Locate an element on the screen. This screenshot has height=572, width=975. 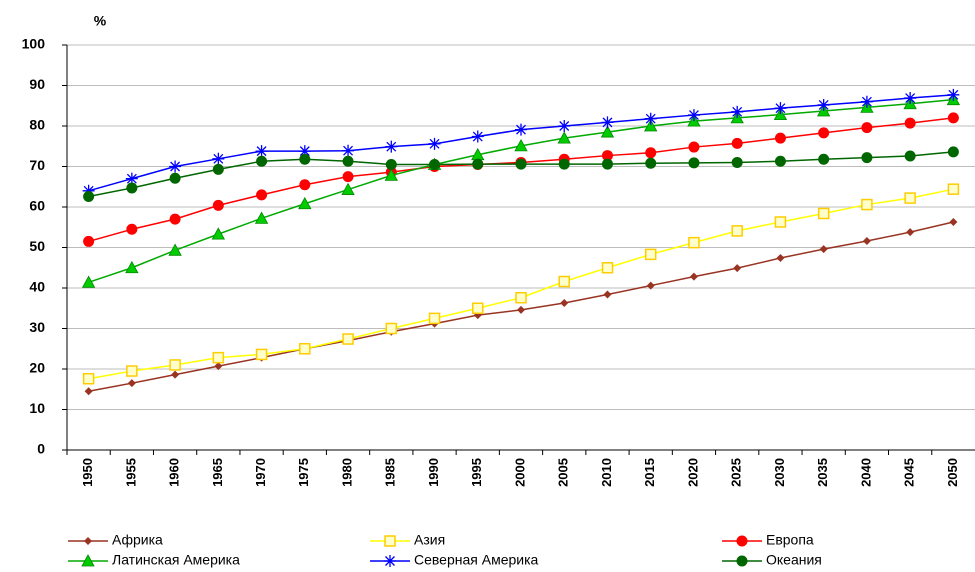
y-tick-label: 100 is located at coordinates (34, 44).